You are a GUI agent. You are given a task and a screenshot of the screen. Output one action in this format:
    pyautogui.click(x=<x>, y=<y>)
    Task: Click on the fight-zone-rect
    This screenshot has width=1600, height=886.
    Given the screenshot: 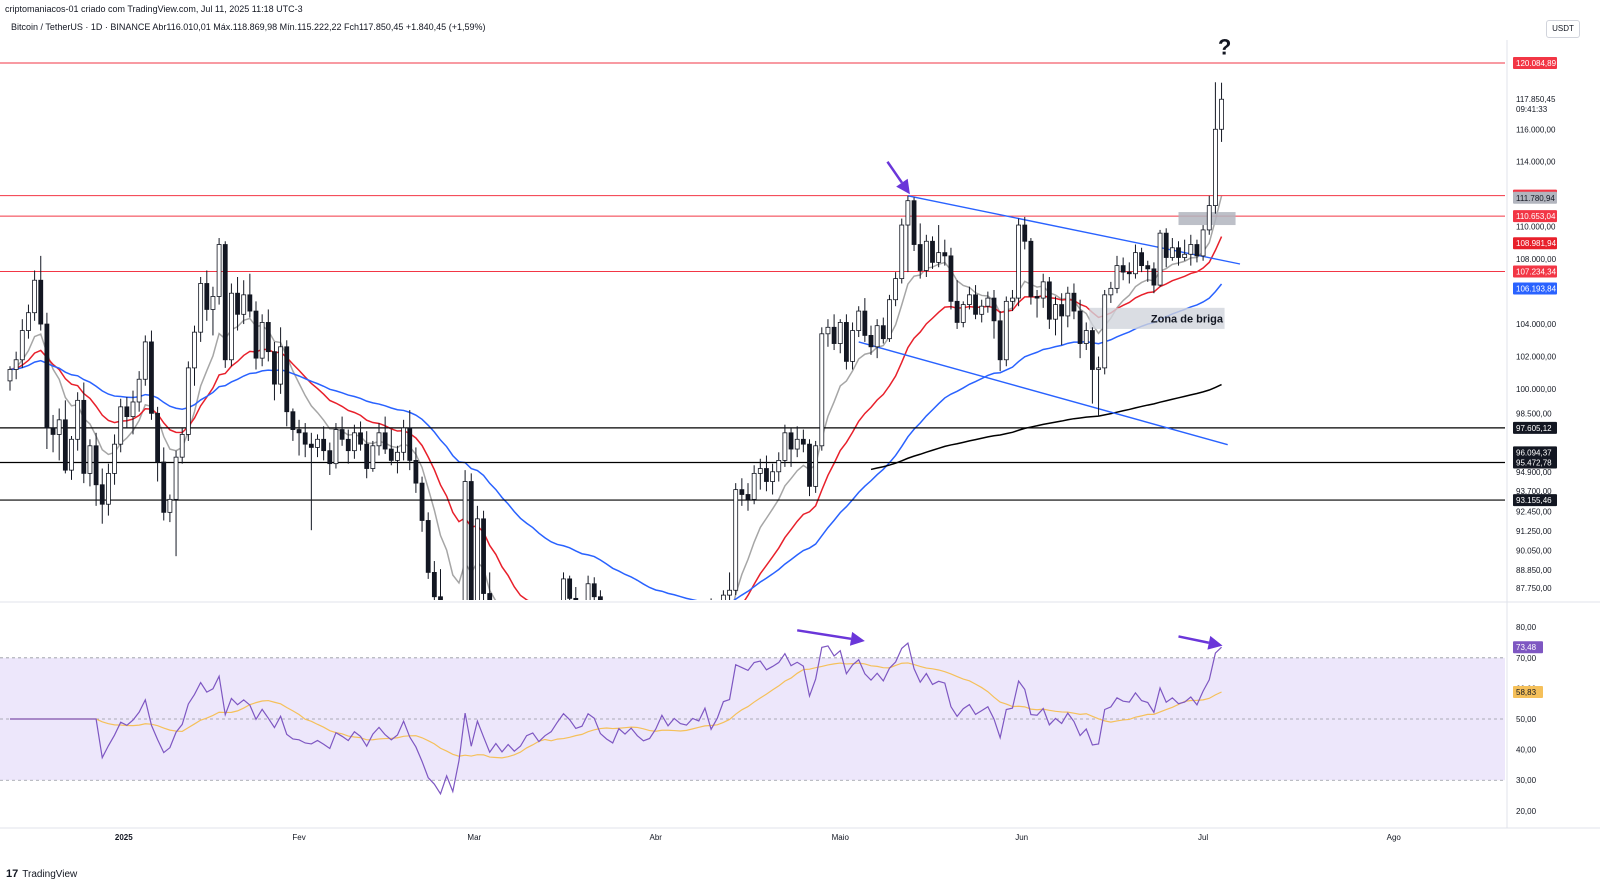 What is the action you would take?
    pyautogui.click(x=1157, y=318)
    